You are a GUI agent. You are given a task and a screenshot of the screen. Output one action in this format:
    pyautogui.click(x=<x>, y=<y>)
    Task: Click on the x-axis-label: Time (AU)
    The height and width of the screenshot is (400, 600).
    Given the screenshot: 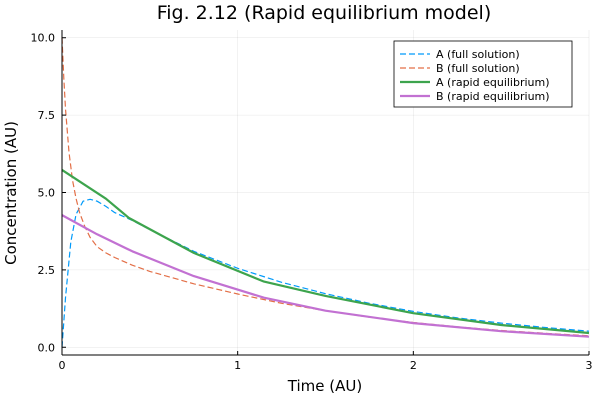 What is the action you would take?
    pyautogui.click(x=324, y=386)
    